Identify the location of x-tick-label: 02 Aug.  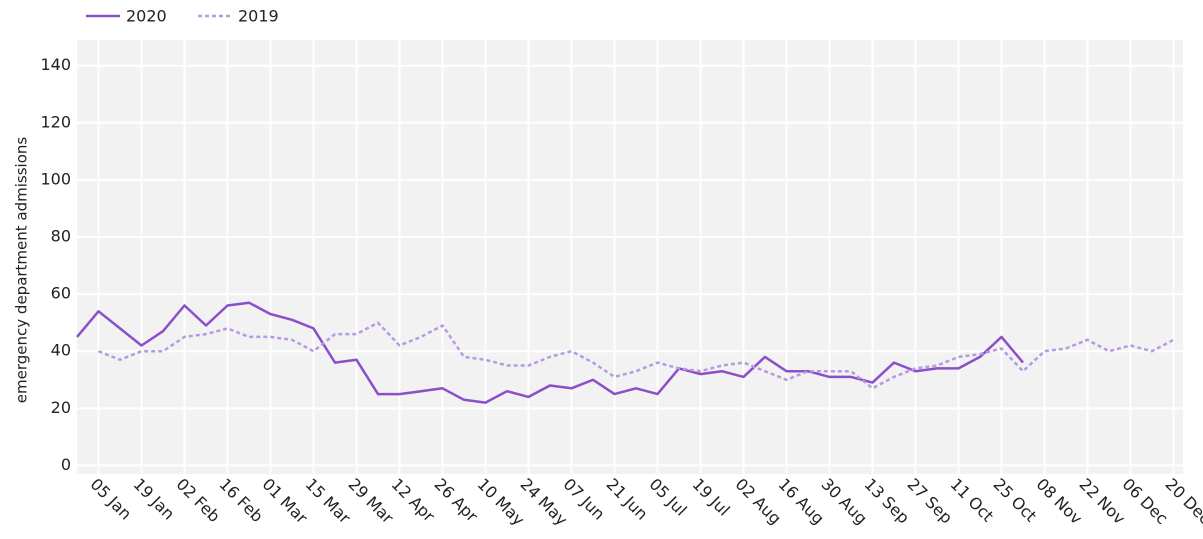
(758, 502).